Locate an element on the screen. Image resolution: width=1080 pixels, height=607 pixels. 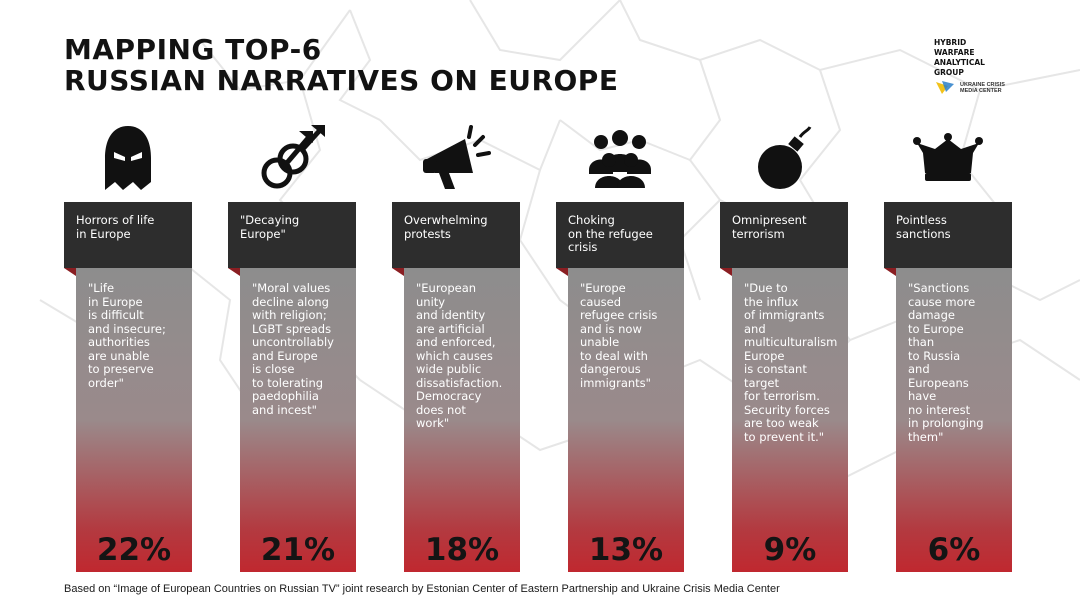
quote-line: is constant is located at coordinates (775, 369).